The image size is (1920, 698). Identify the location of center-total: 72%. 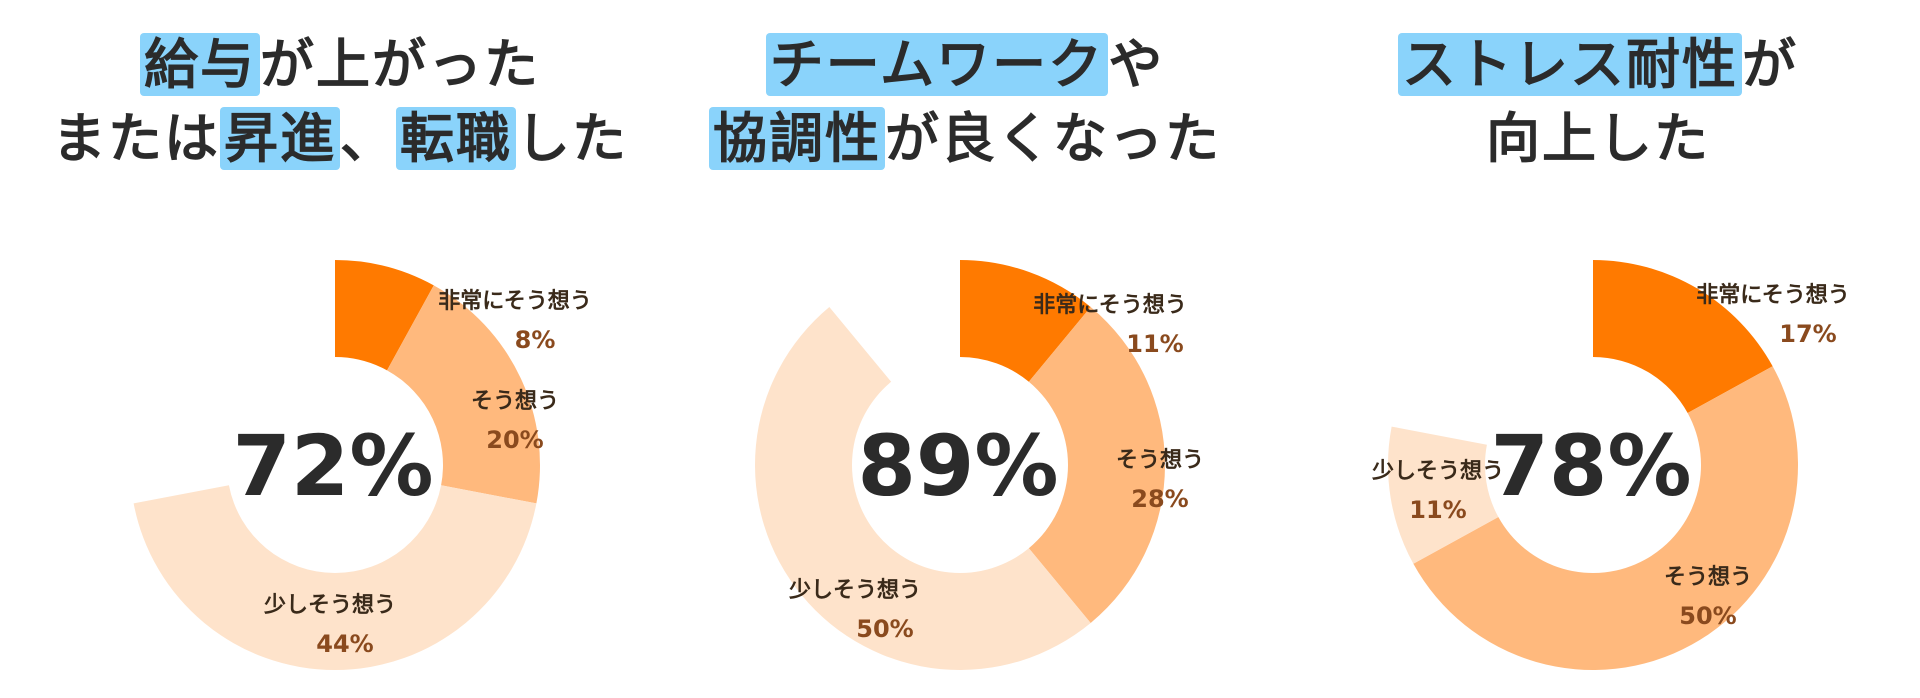
(332, 466).